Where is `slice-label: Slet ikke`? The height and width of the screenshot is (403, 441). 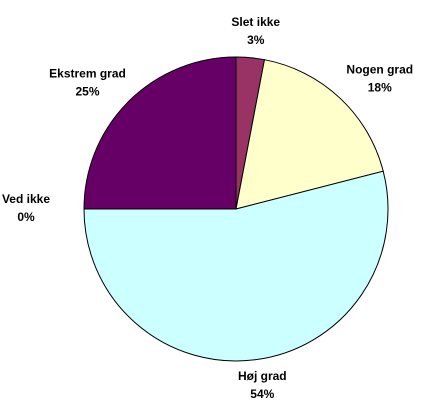 slice-label: Slet ikke is located at coordinates (255, 22).